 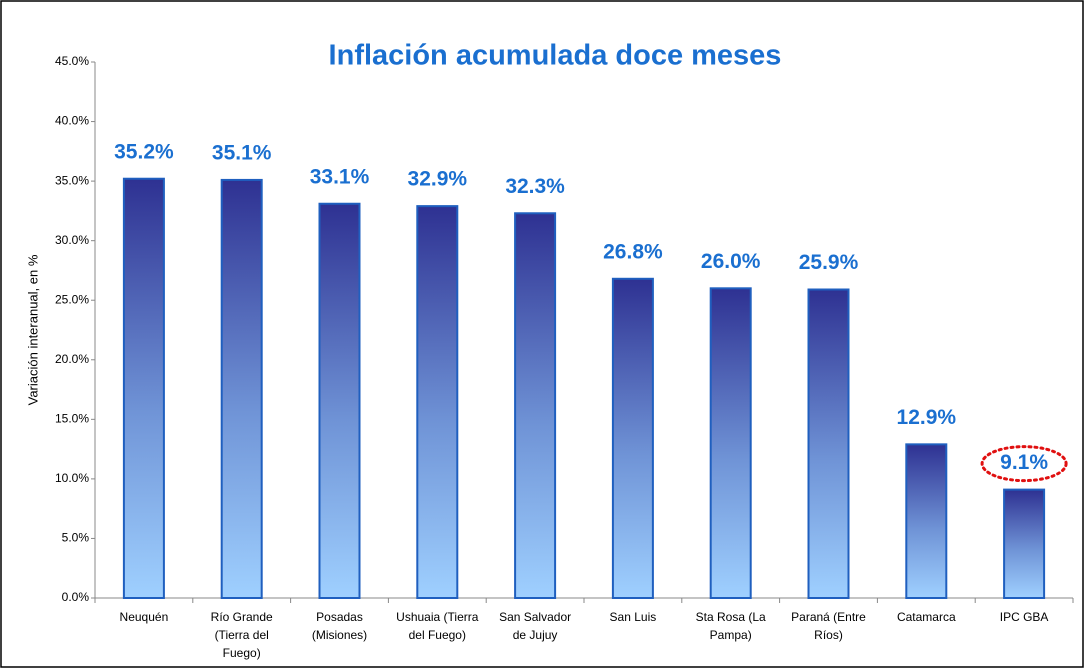 What do you see at coordinates (731, 261) in the screenshot?
I see `data-label: 26.0%` at bounding box center [731, 261].